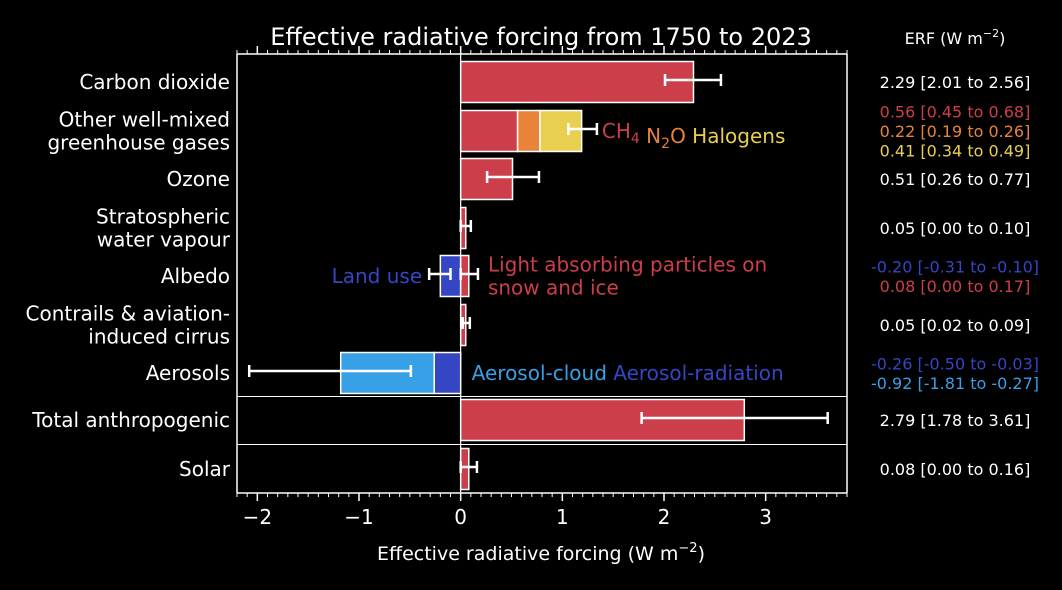  I want to click on erf-column-header: ERF (W m−2), so click(955, 37).